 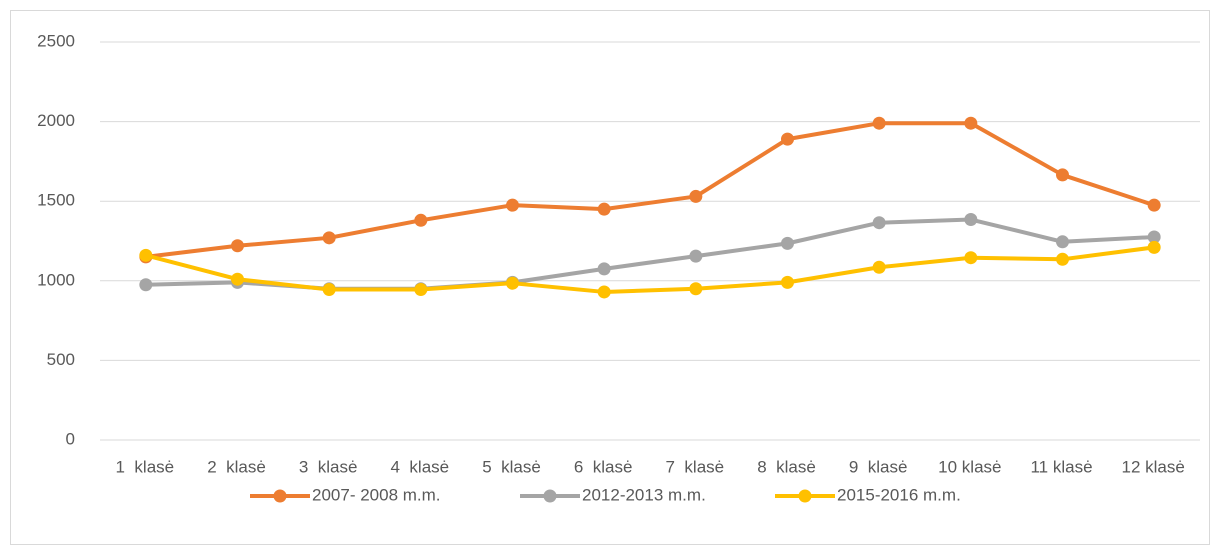 What do you see at coordinates (236, 466) in the screenshot?
I see `x-tick-label: 2 klasė` at bounding box center [236, 466].